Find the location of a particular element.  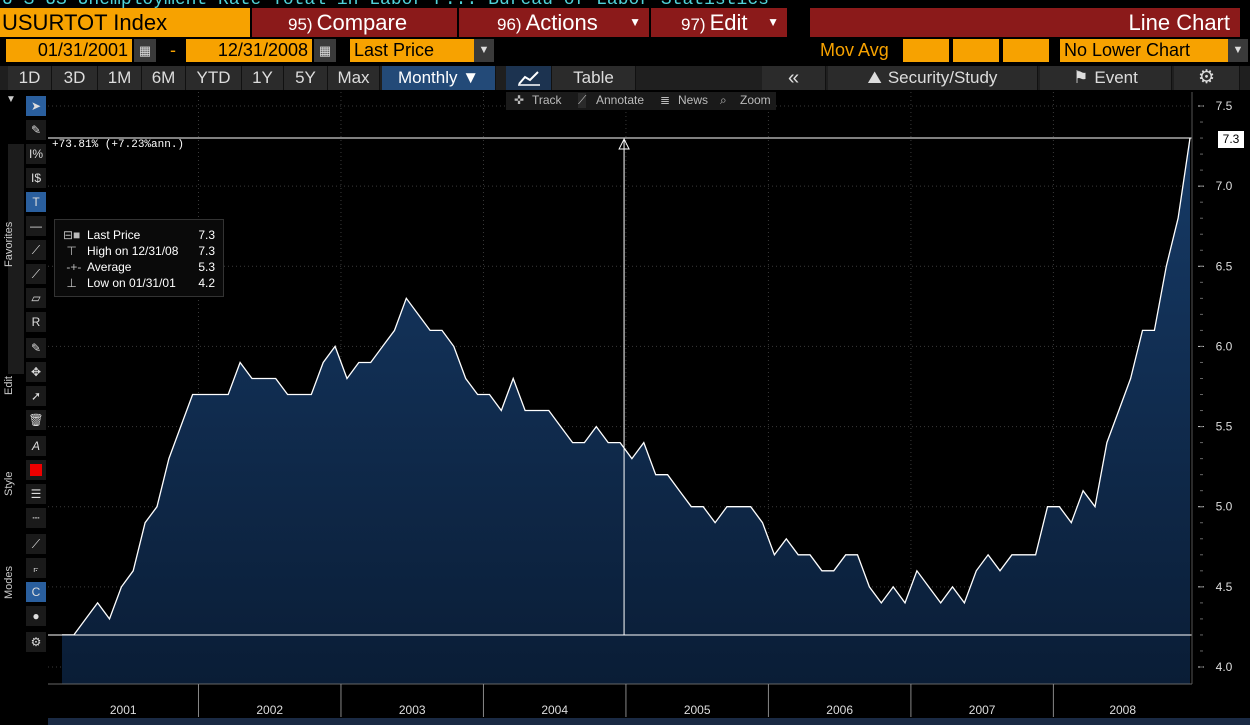

range-1d: 1D is located at coordinates (30, 78).